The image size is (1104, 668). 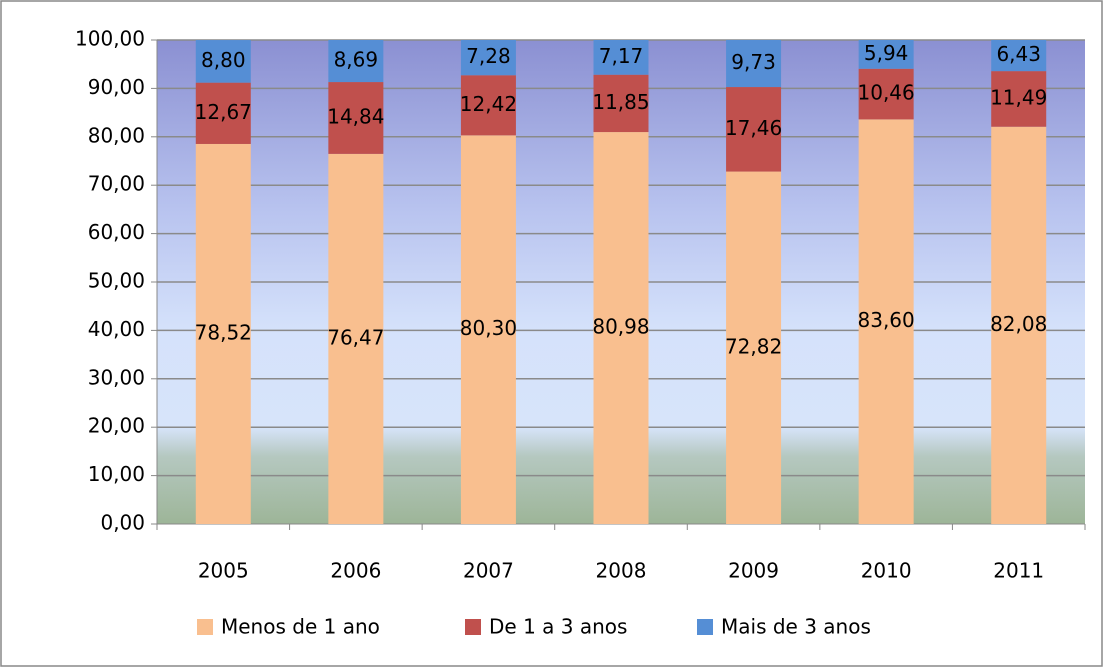 I want to click on data-label: 9,73, so click(x=753, y=62).